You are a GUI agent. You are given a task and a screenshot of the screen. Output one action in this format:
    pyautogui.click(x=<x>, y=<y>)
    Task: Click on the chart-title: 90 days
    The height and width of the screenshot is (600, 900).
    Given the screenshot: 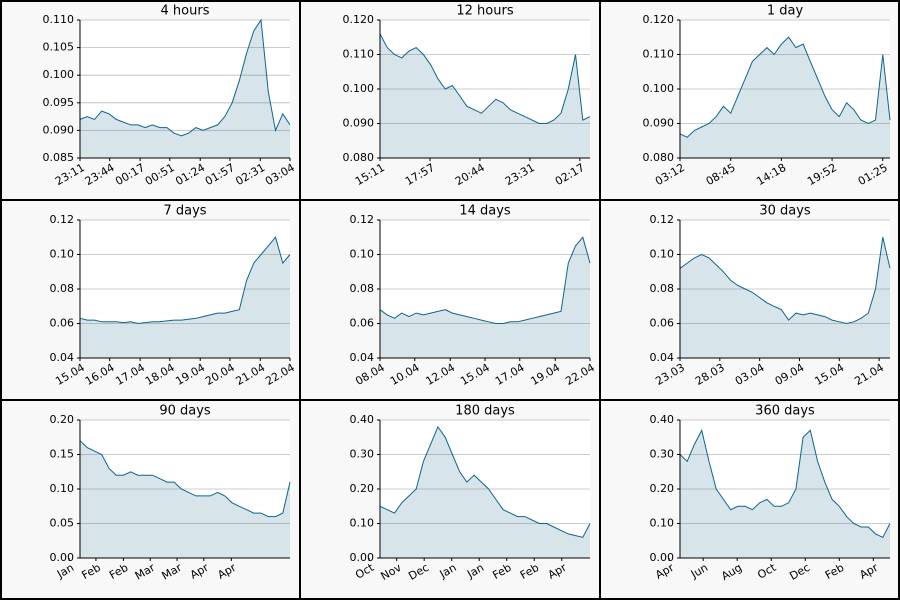 What is the action you would take?
    pyautogui.click(x=185, y=411)
    